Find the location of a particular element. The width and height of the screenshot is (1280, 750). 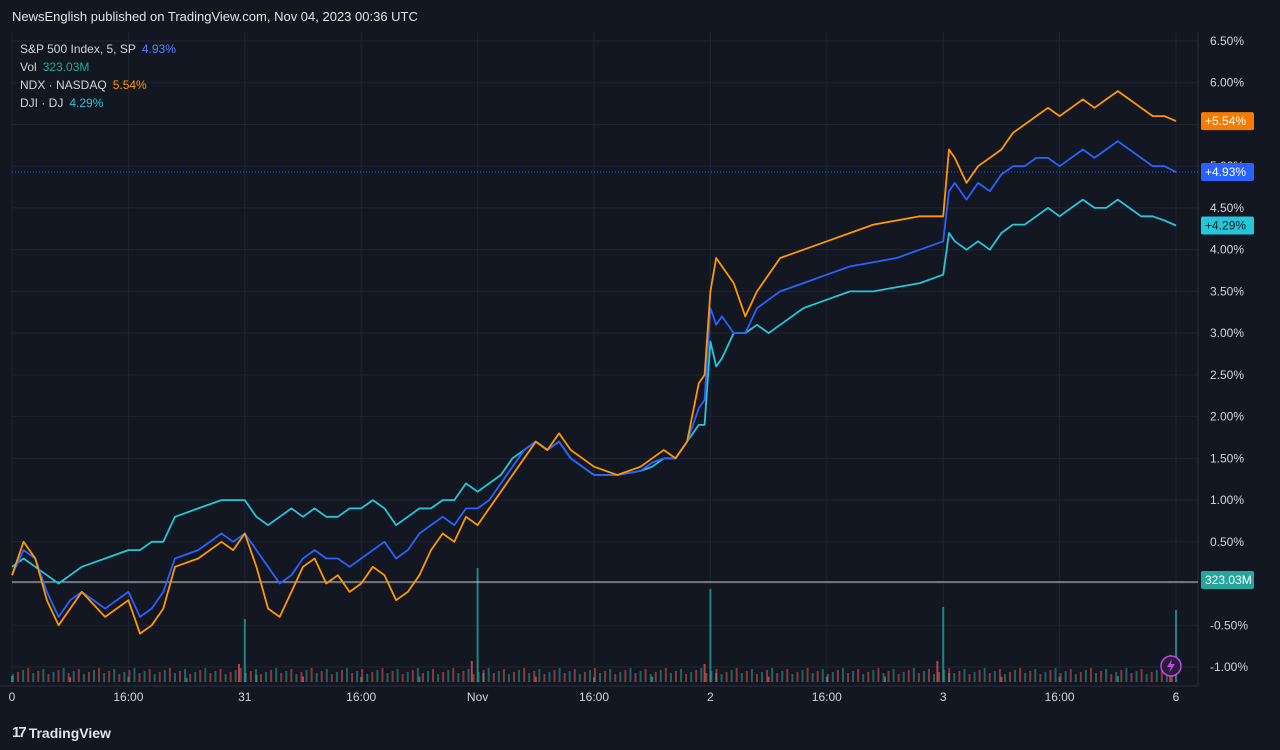

y-tick-label: 6.50% is located at coordinates (1227, 41).